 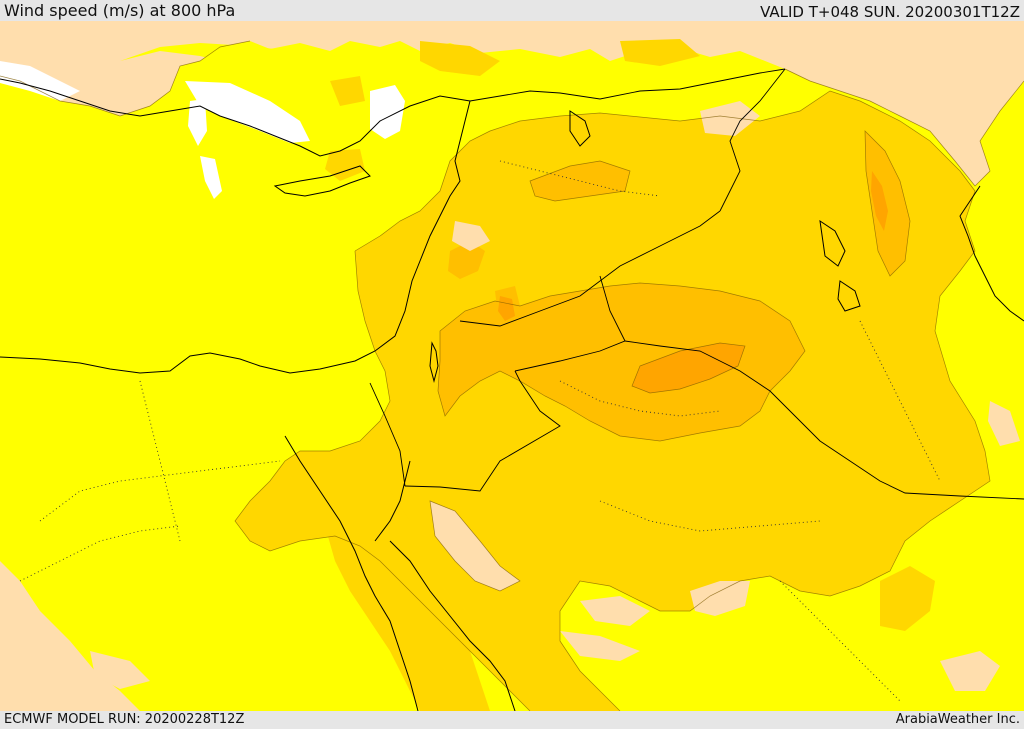 What do you see at coordinates (907, 598) in the screenshot?
I see `field-fresh-gulf` at bounding box center [907, 598].